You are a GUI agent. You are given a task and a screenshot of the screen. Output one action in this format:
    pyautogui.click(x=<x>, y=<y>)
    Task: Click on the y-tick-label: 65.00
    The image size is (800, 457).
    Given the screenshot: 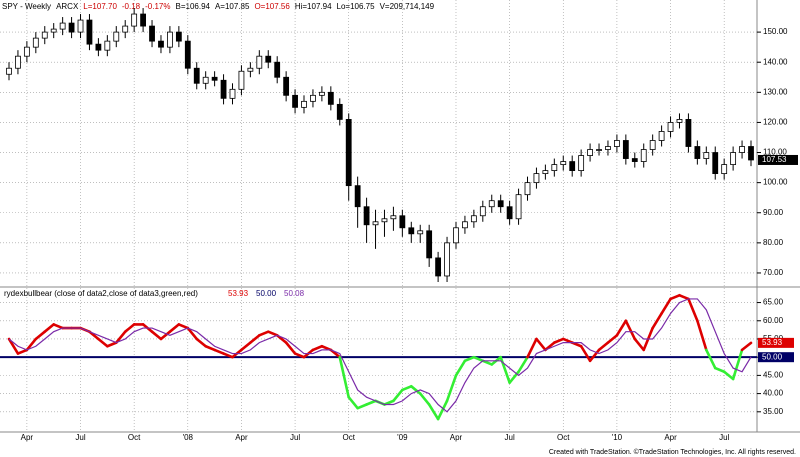 What is the action you would take?
    pyautogui.click(x=773, y=302)
    